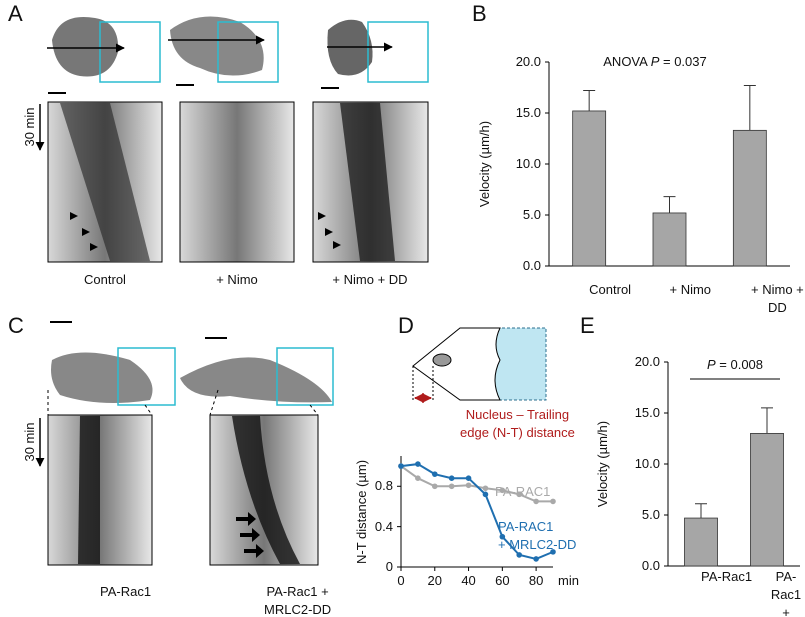 The width and height of the screenshot is (805, 617). I want to click on x-tick-label: Control, so click(610, 289).